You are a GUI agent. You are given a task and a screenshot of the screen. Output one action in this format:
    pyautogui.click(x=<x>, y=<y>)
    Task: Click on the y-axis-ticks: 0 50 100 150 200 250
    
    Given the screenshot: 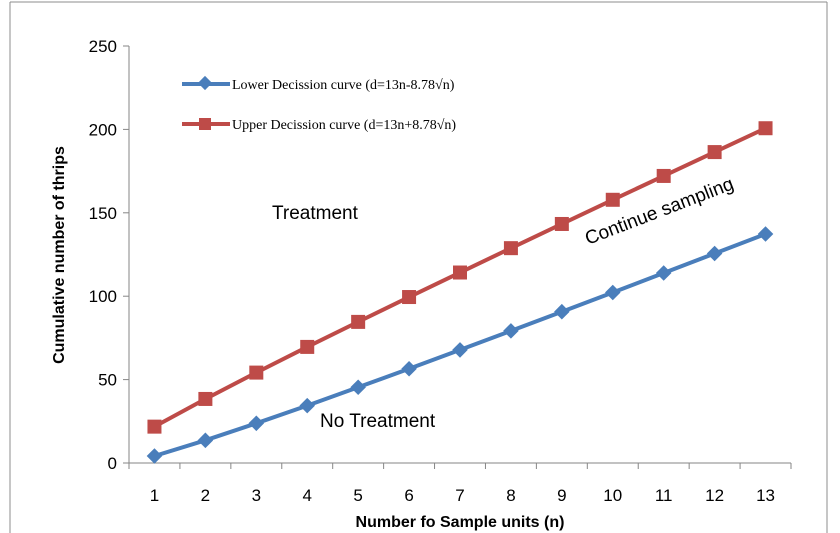 What is the action you would take?
    pyautogui.click(x=109, y=255)
    